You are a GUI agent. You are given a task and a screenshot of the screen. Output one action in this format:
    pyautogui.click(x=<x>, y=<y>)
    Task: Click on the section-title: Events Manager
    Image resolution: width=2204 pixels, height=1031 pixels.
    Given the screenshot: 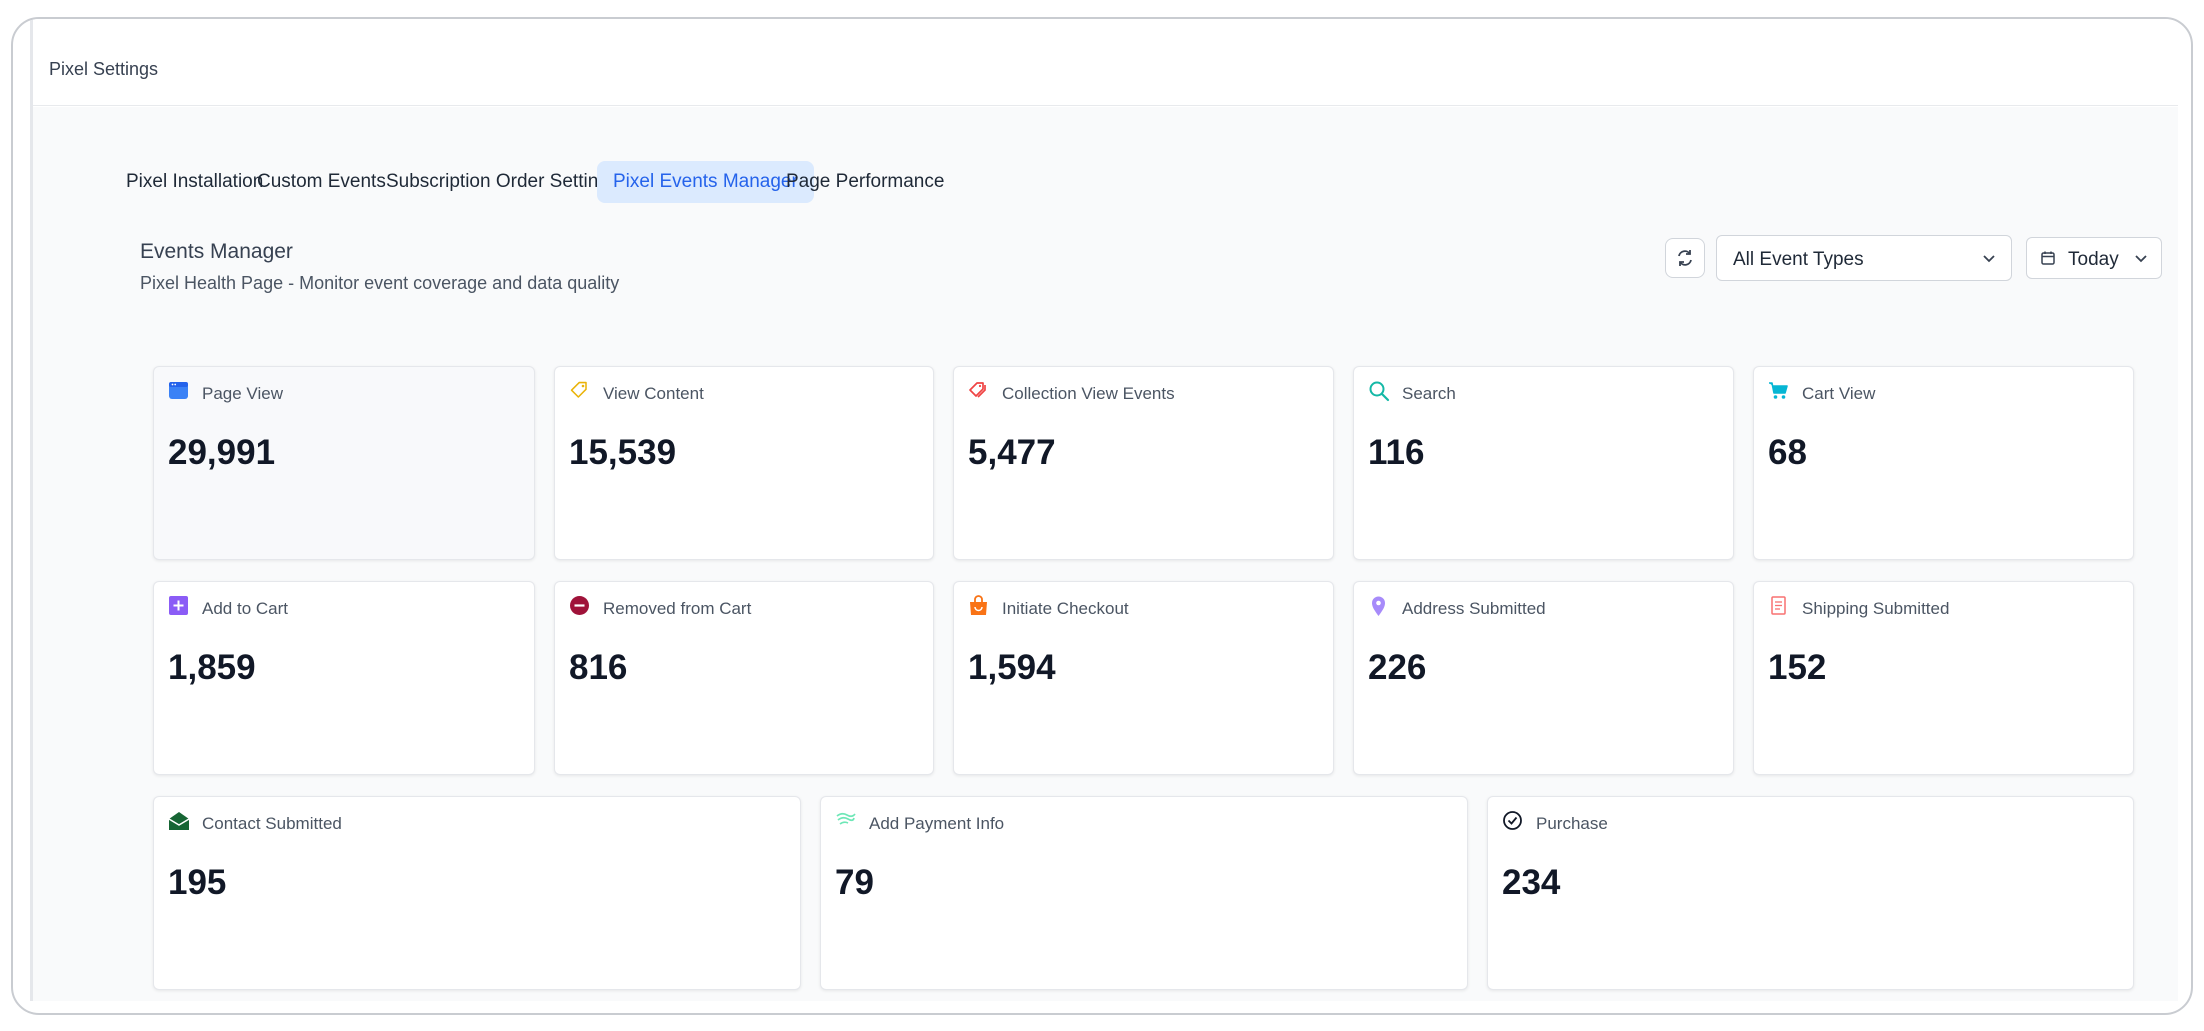 What is the action you would take?
    pyautogui.click(x=216, y=251)
    